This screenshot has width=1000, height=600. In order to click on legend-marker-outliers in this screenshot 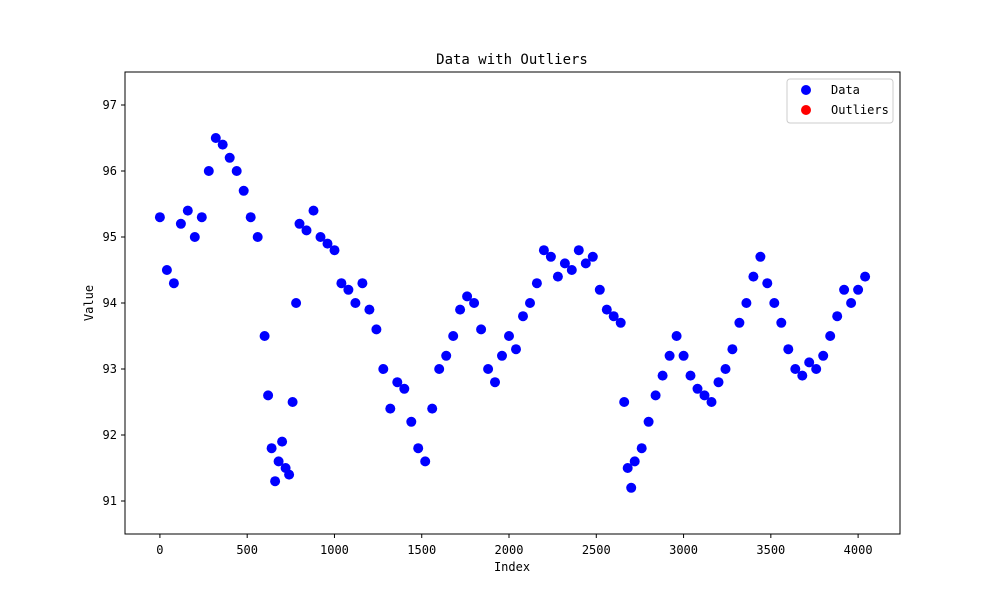, I will do `click(806, 110)`.